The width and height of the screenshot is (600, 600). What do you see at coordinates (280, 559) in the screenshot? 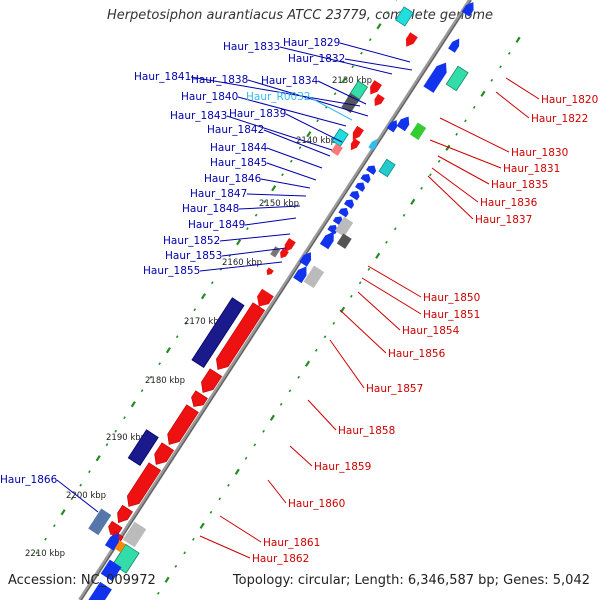
I see `gene-label-haur-1862: Haur_1862` at bounding box center [280, 559].